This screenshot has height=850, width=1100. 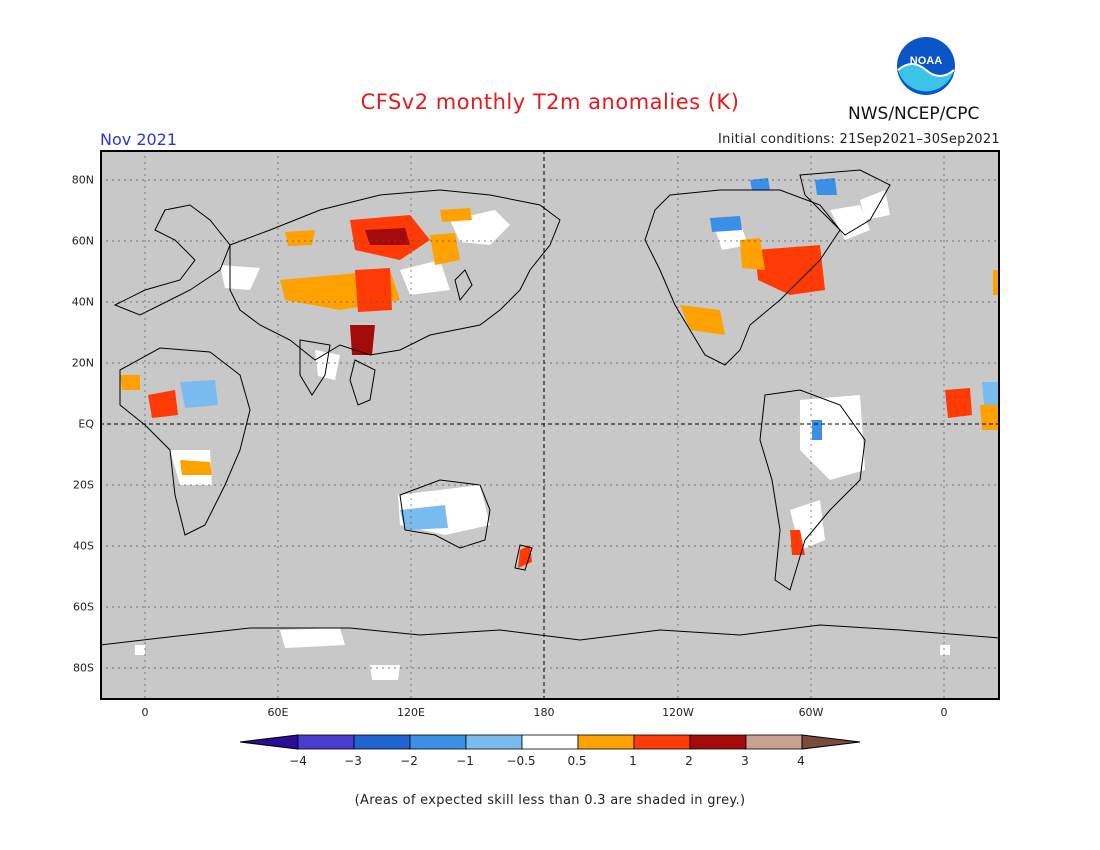 What do you see at coordinates (689, 761) in the screenshot?
I see `colorbar-label-p2: 2` at bounding box center [689, 761].